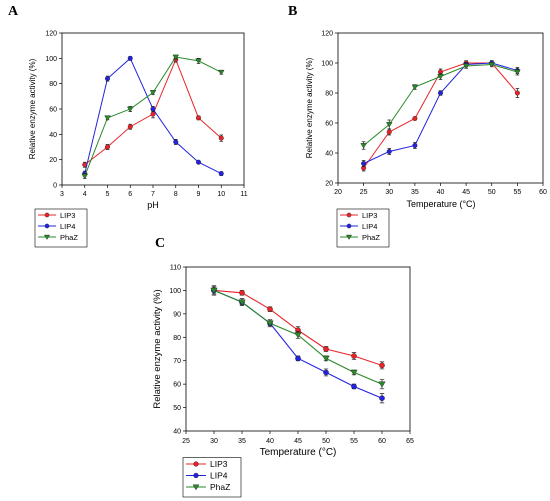 This screenshot has height=501, width=550. What do you see at coordinates (298, 441) in the screenshot?
I see `panel-c-x-tick-label: 45` at bounding box center [298, 441].